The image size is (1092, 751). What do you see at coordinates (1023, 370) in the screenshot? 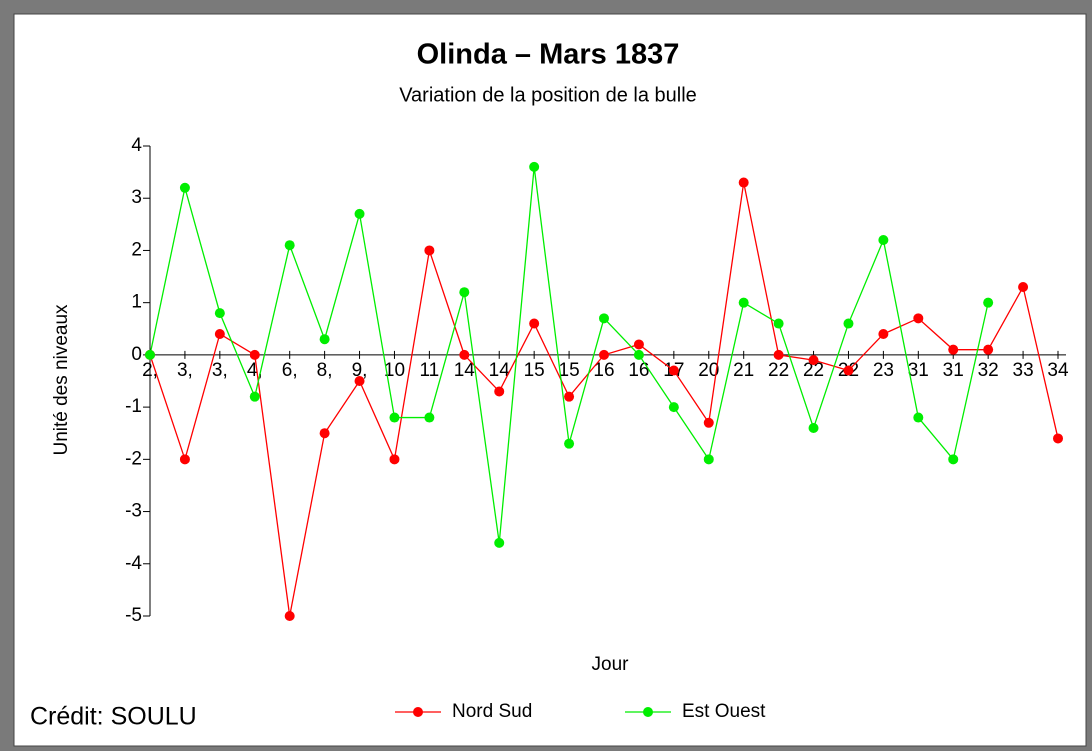
I see `x-tick-label: 33` at bounding box center [1023, 370].